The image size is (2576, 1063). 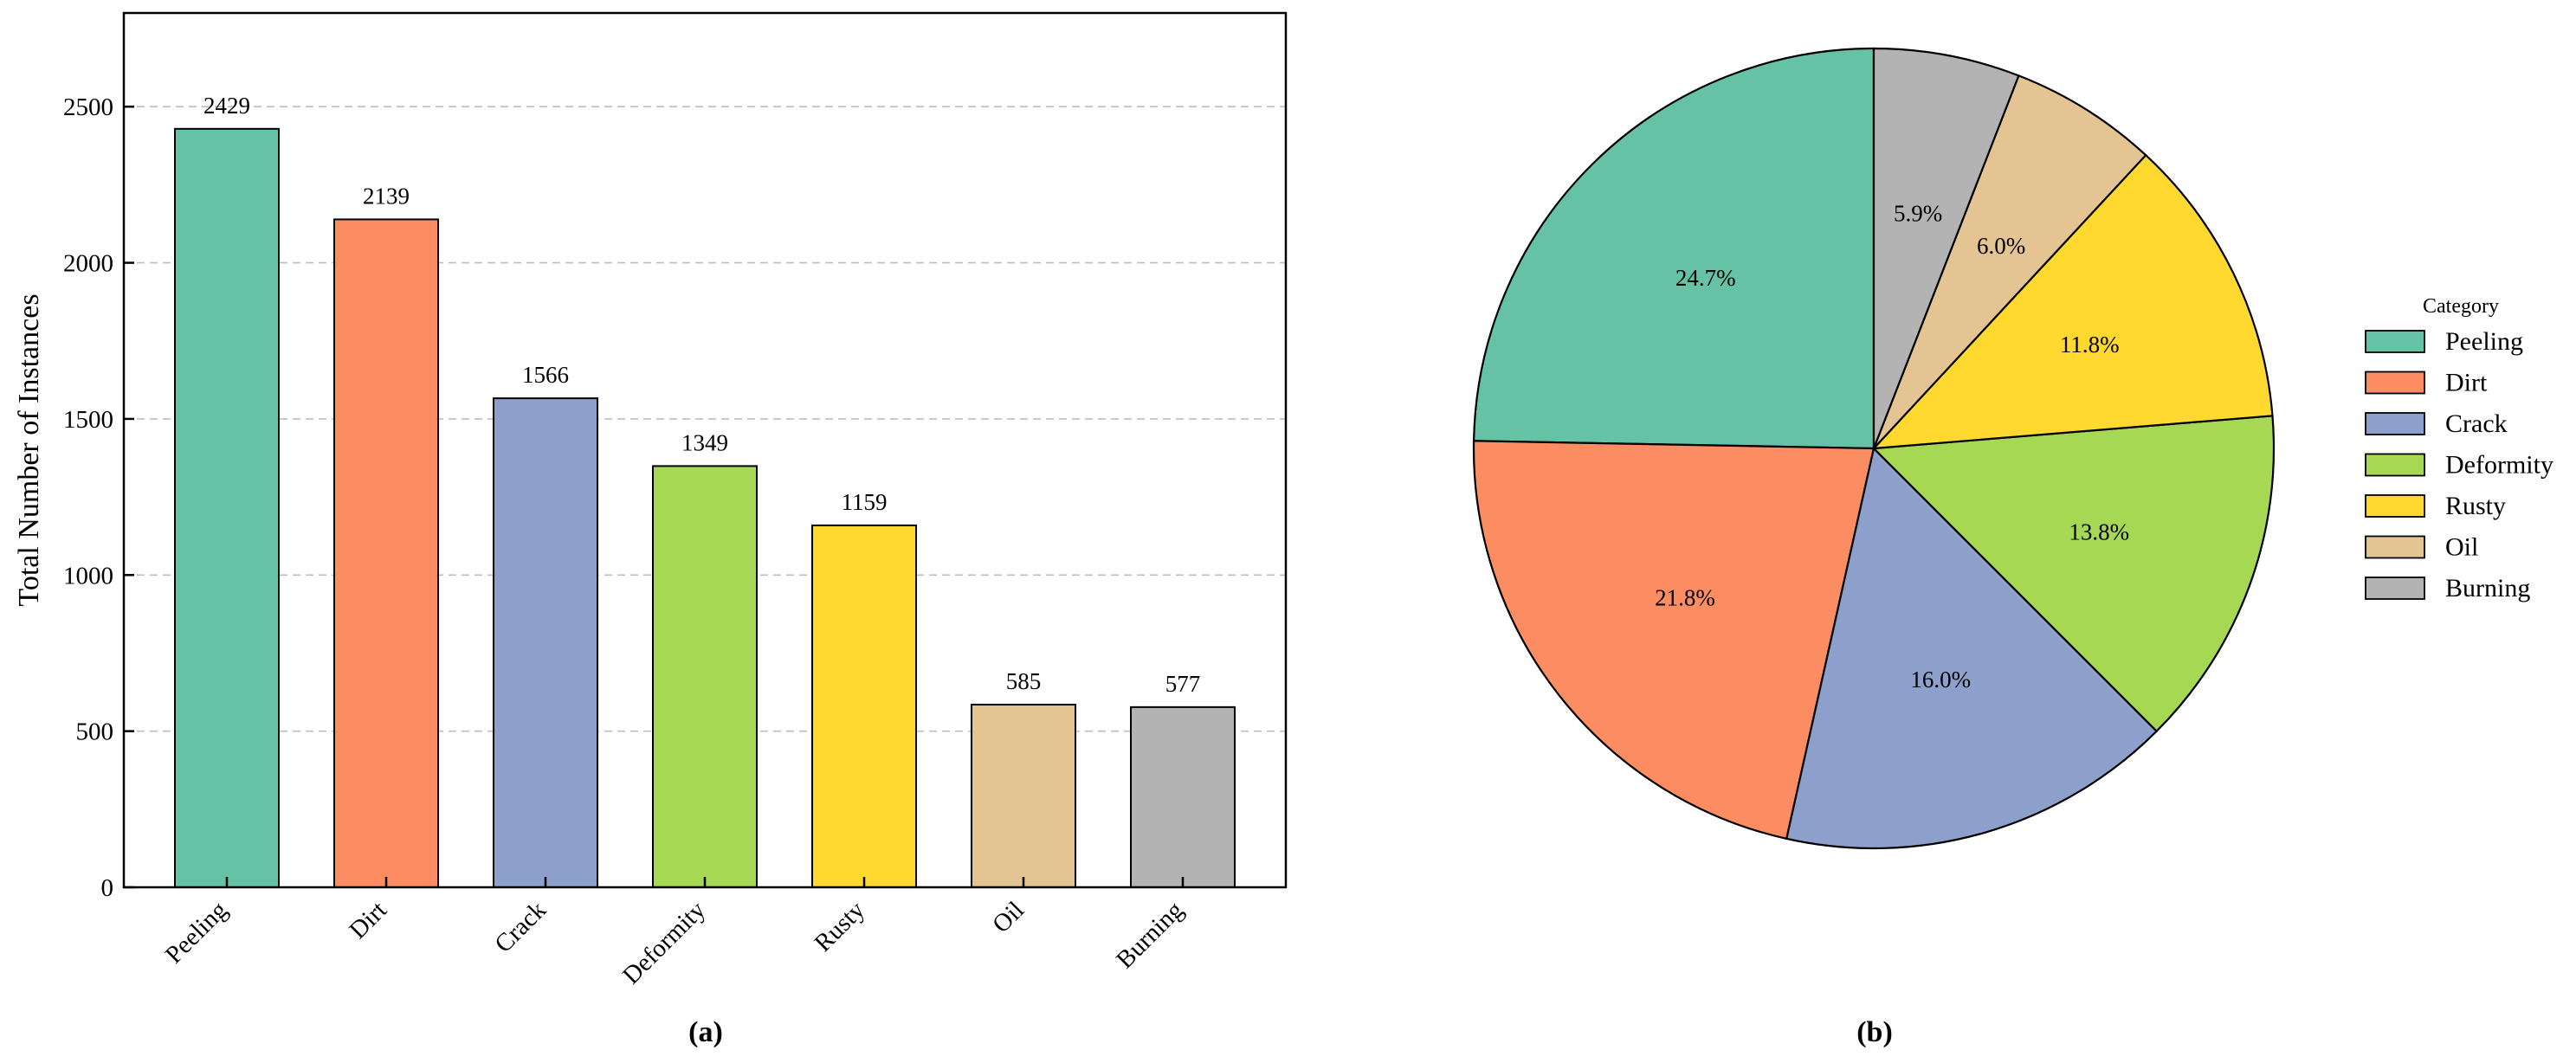 What do you see at coordinates (226, 106) in the screenshot?
I see `bar-value-label: 2429` at bounding box center [226, 106].